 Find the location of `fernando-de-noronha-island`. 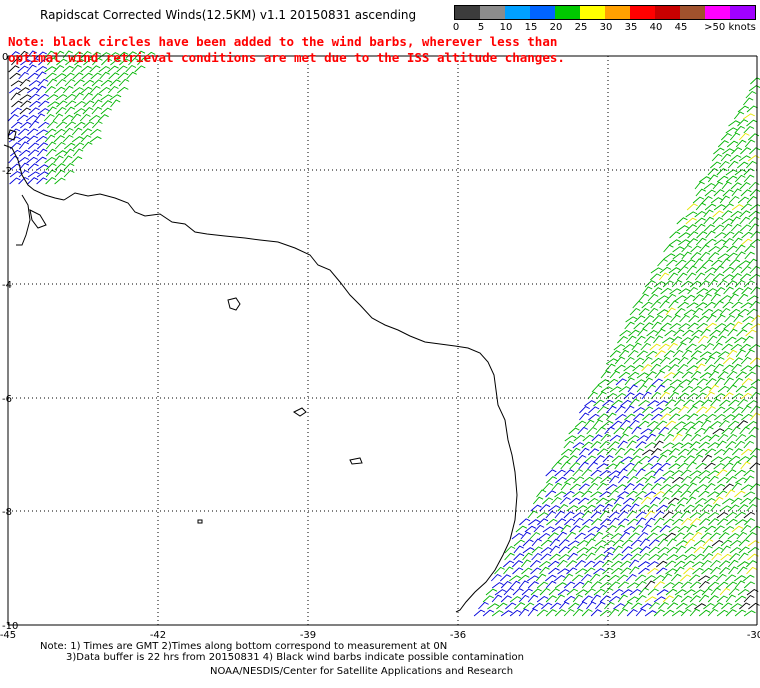

fernando-de-noronha-island is located at coordinates (234, 304).